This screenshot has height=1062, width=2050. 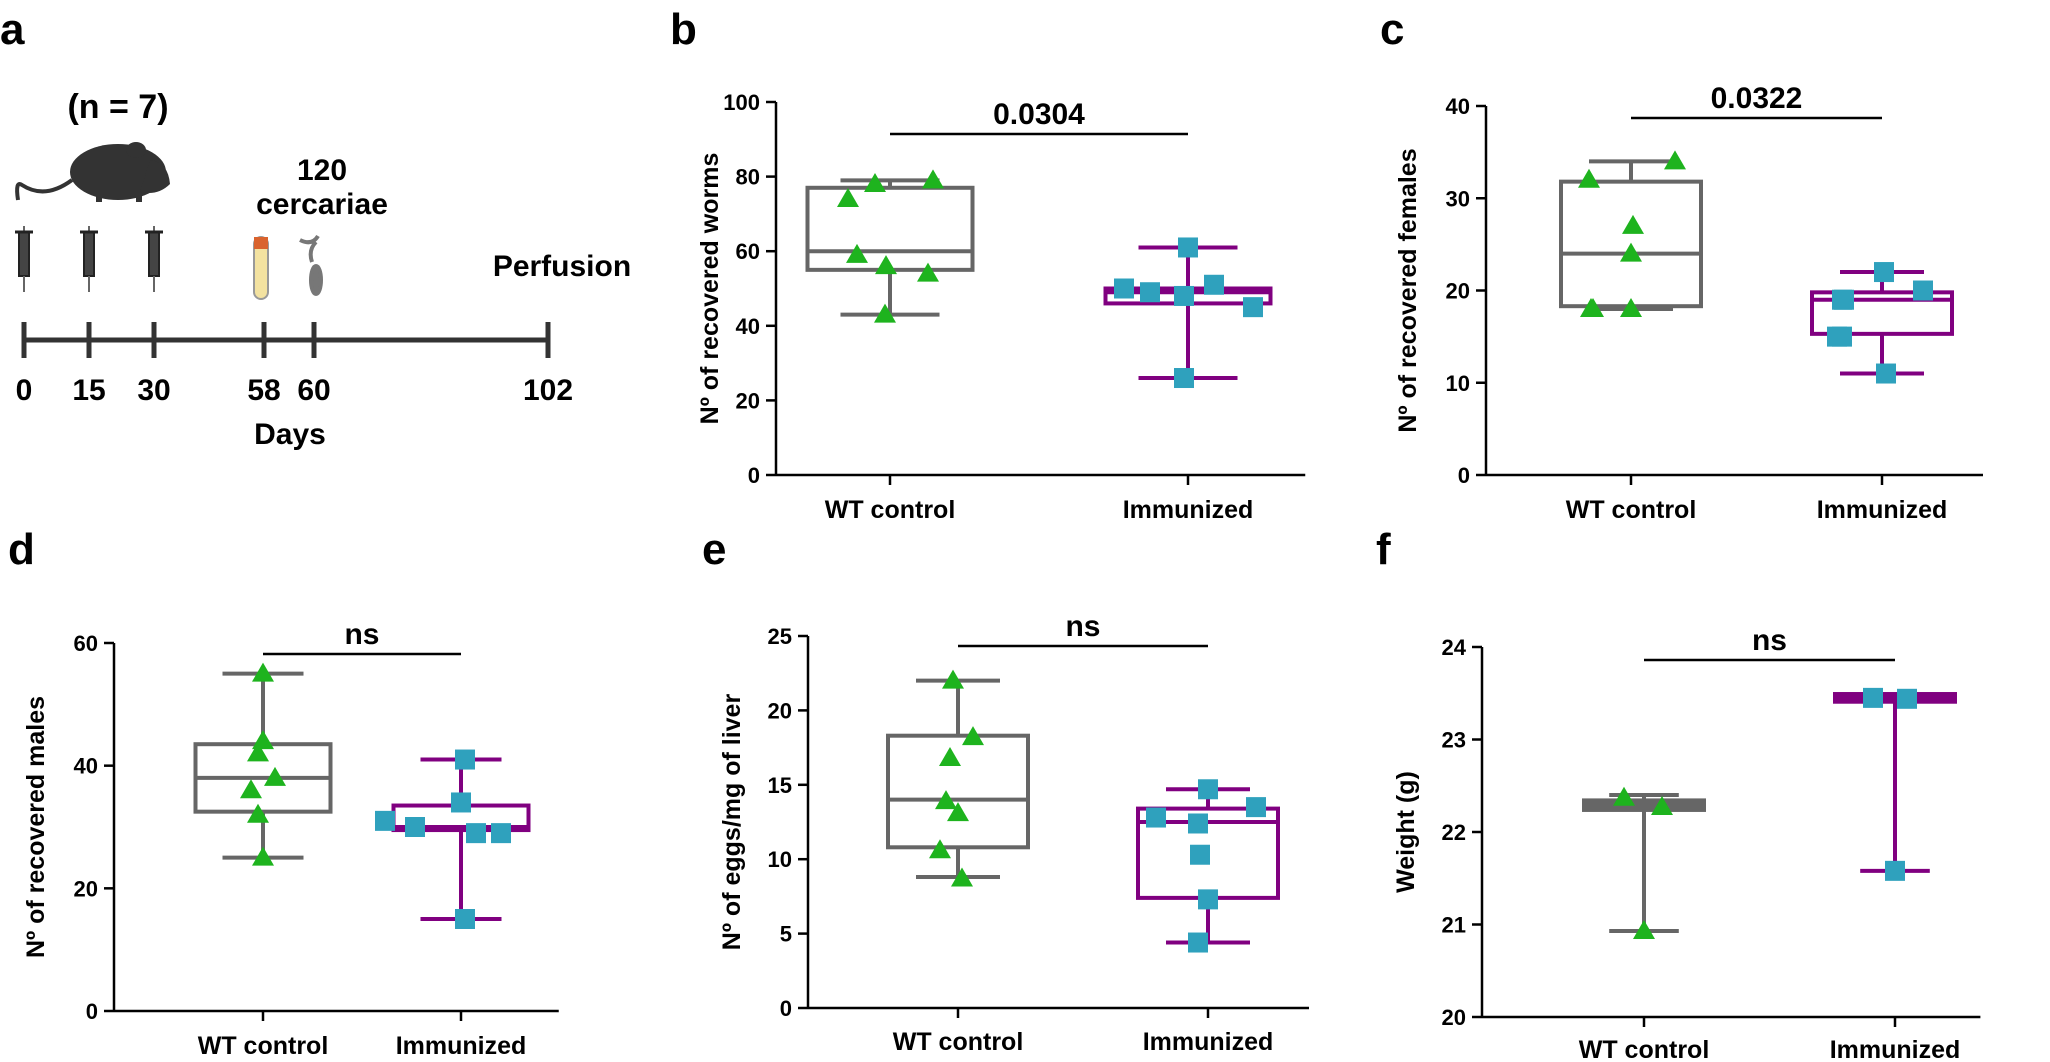 I want to click on y-axis-label: Nº of eggs/mg of liver, so click(x=732, y=822).